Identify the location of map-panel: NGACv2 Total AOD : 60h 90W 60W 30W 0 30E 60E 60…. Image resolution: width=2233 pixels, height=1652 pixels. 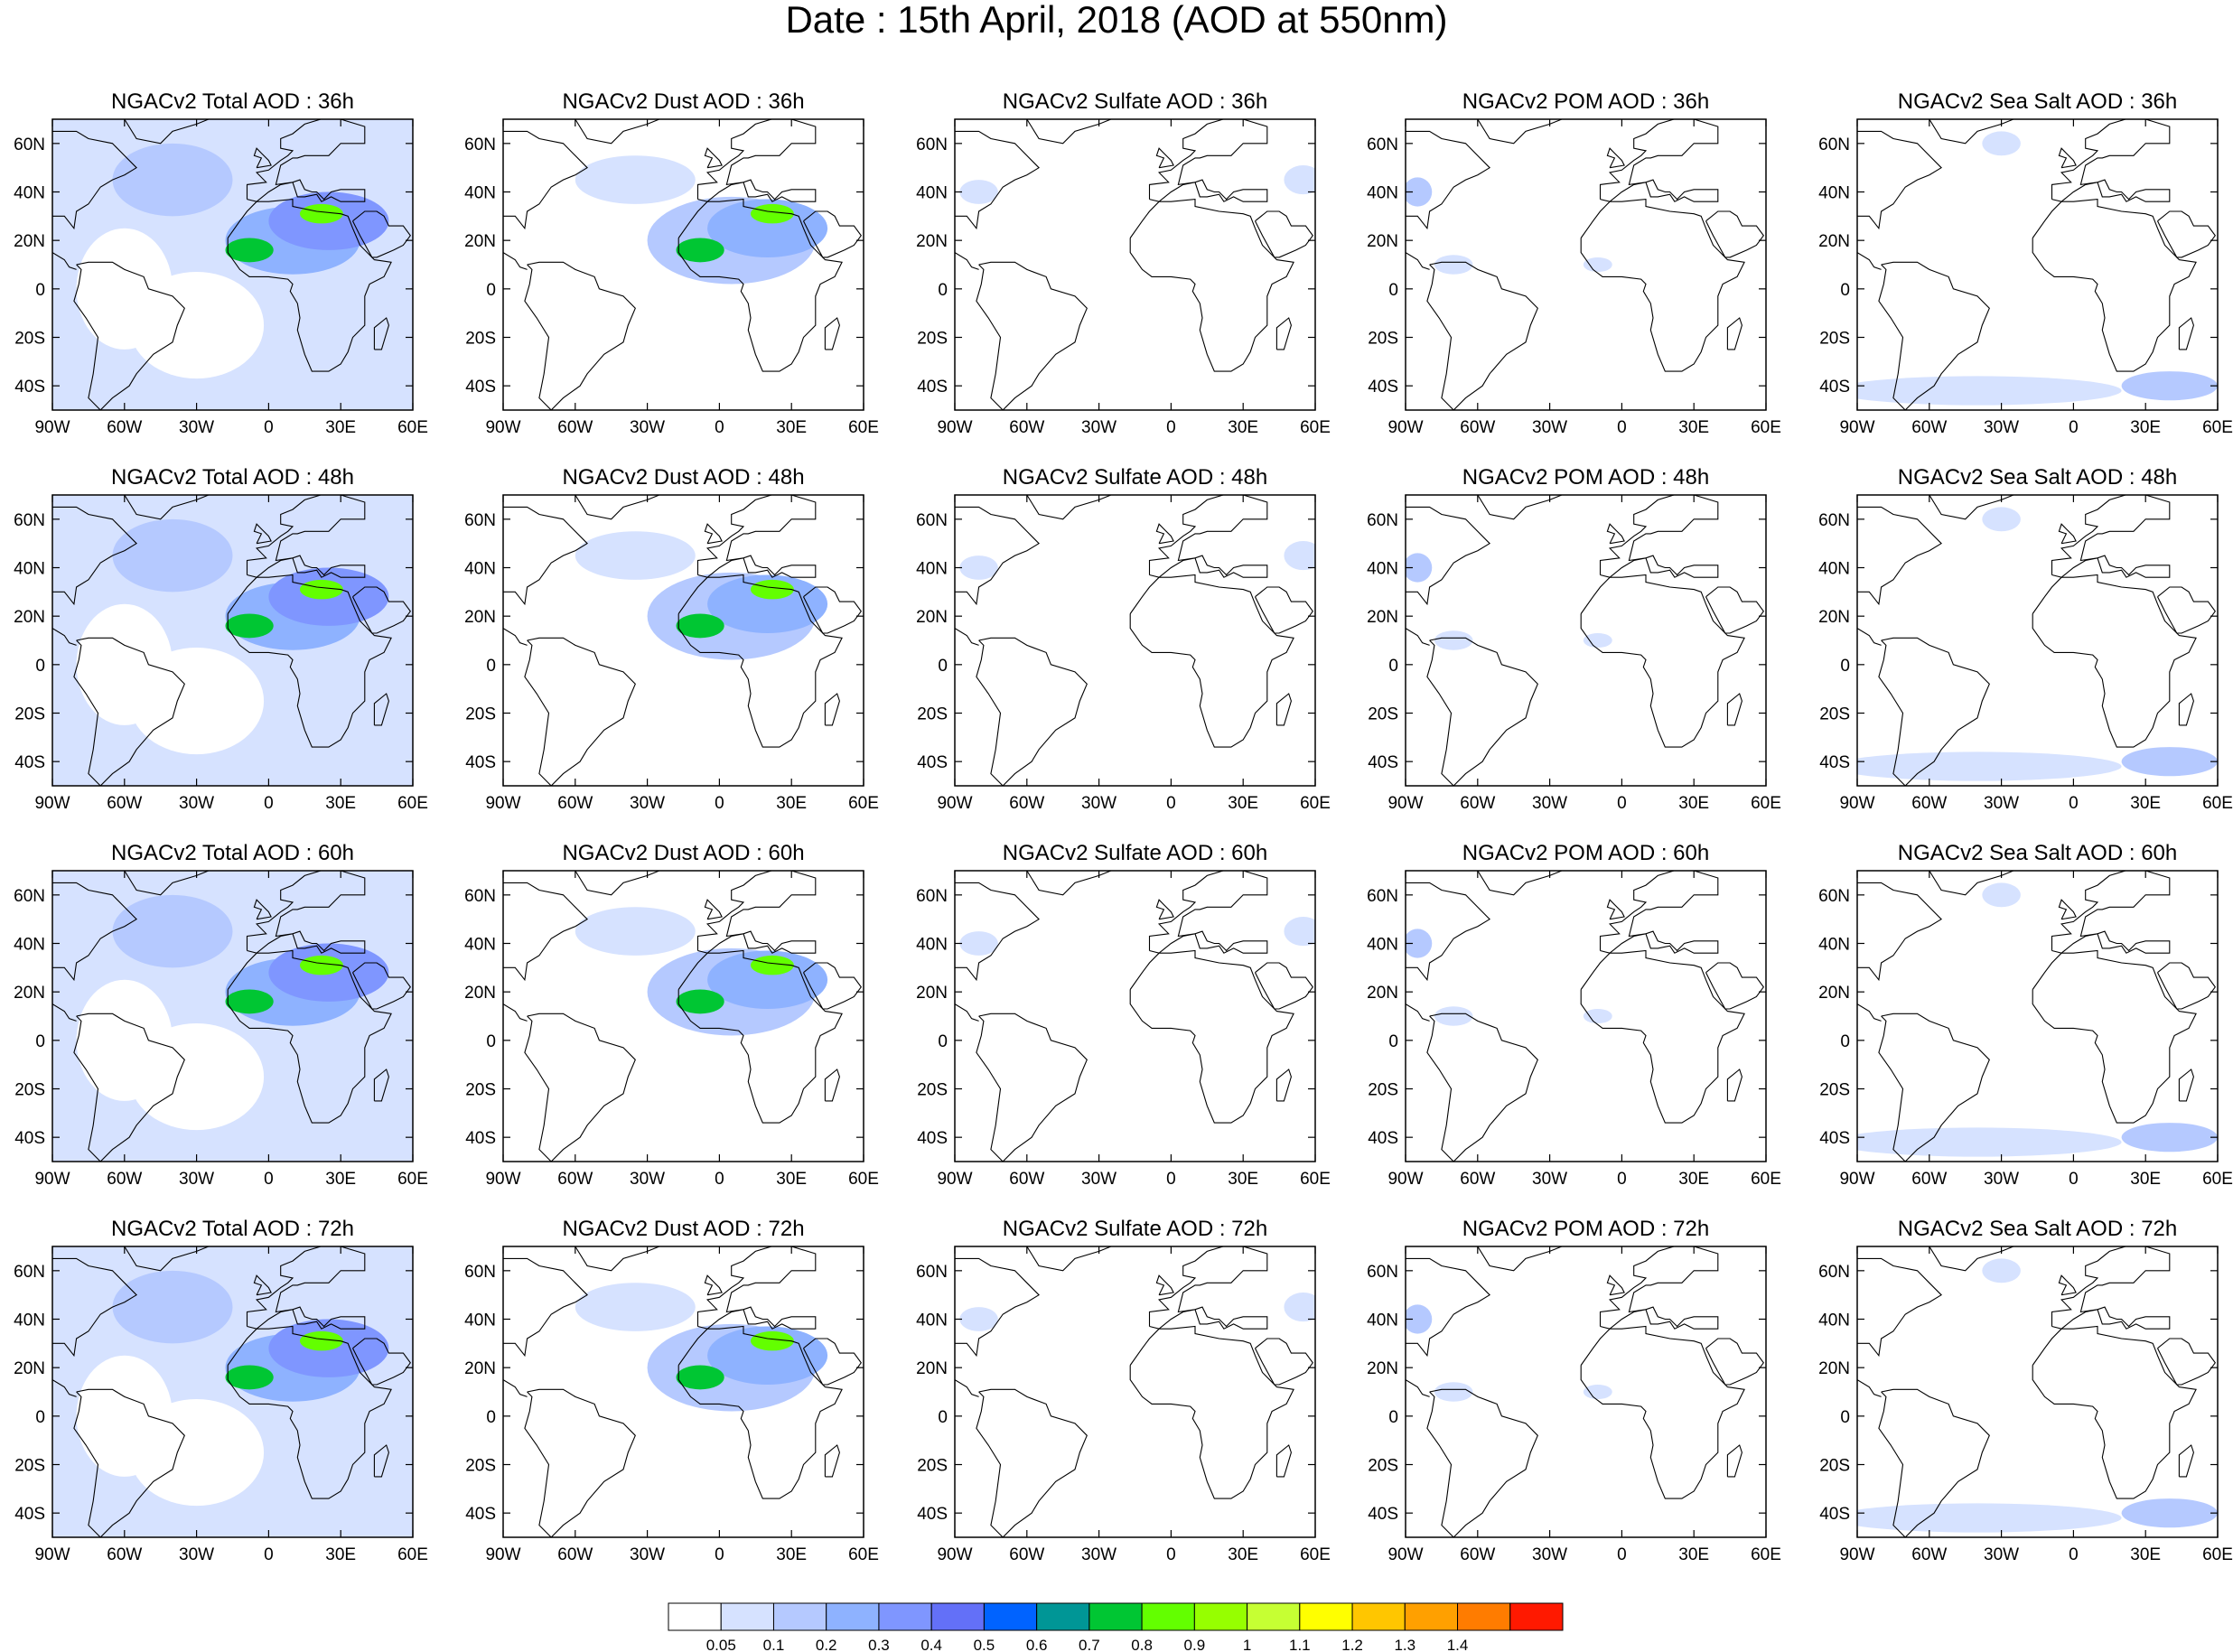
(221, 1015).